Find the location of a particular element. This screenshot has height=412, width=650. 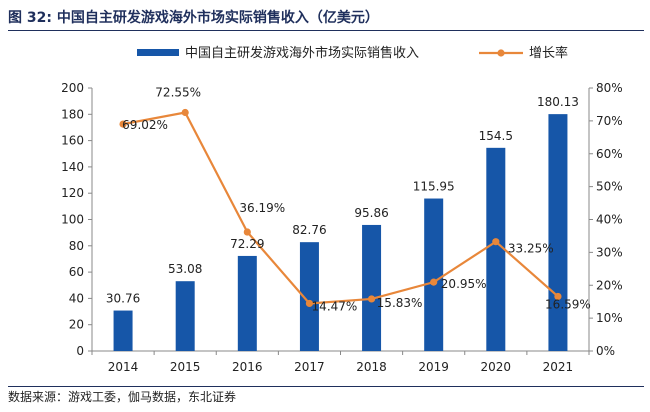

line-value-label: 36.19% is located at coordinates (262, 208).